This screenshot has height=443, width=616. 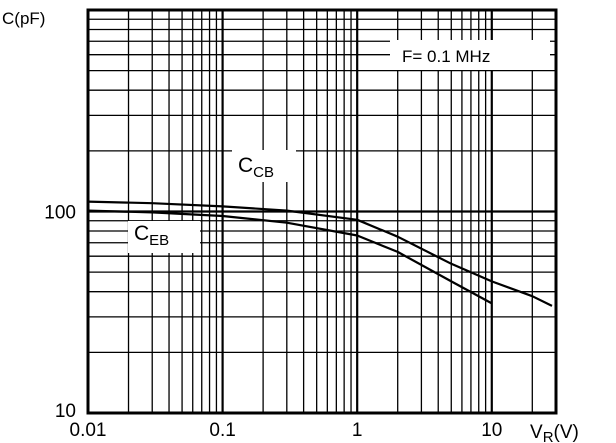 I want to click on x-axis-label-main: V, so click(x=536, y=432).